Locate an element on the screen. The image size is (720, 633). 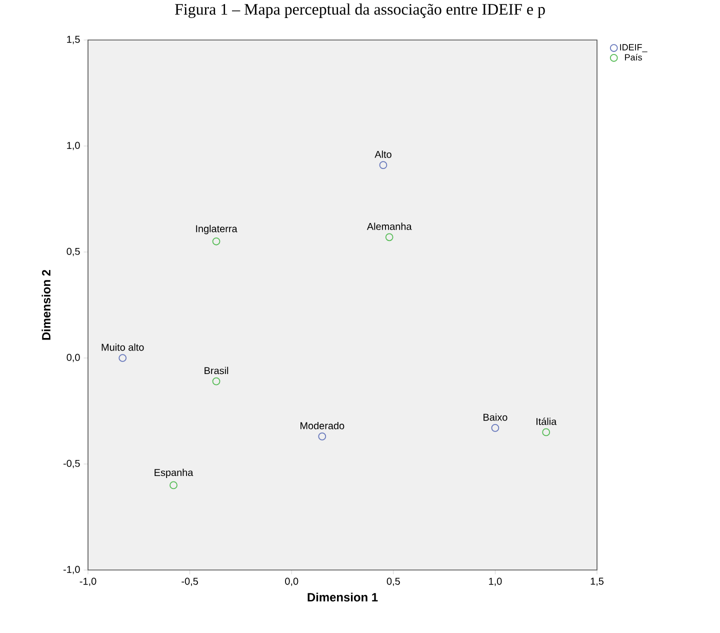
x-axis-title: Dimension 1 is located at coordinates (343, 597).